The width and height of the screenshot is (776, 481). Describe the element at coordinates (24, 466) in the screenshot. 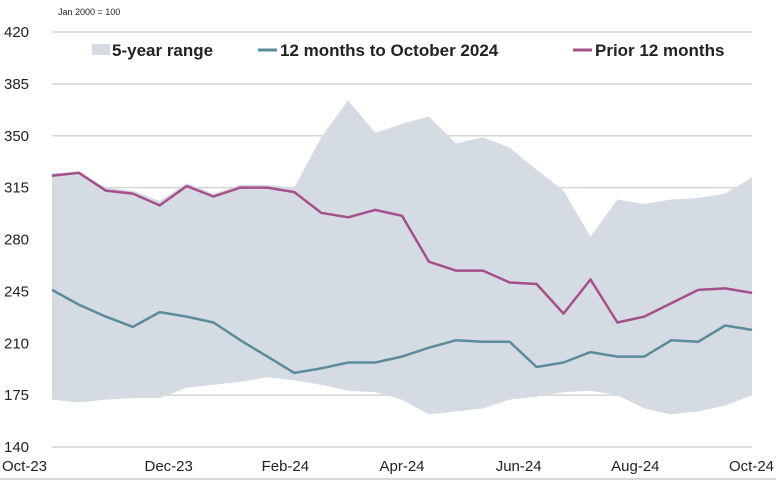

I see `x-tick-label: Oct-23` at that location.